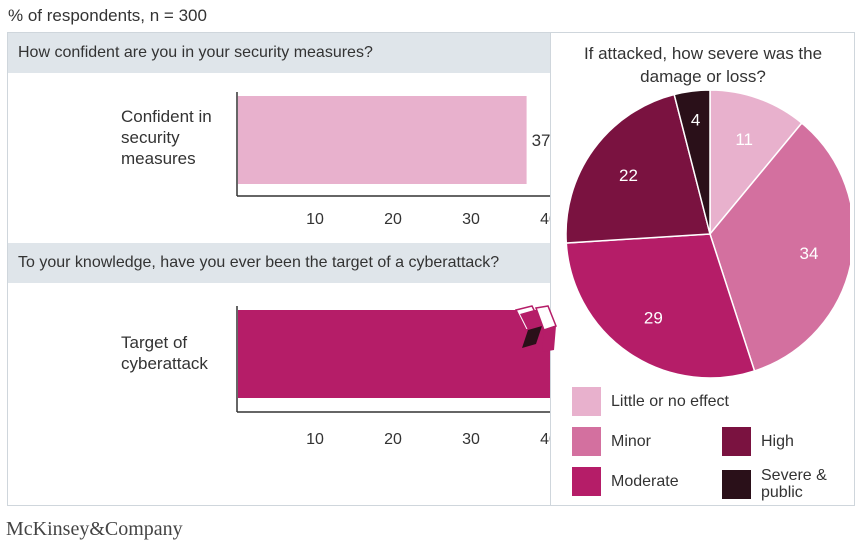 This screenshot has width=855, height=544. I want to click on double-chevron-right-icon, so click(535, 328).